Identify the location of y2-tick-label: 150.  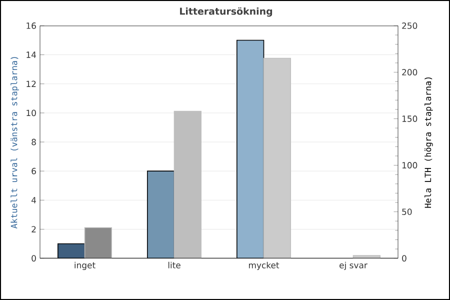
(410, 119).